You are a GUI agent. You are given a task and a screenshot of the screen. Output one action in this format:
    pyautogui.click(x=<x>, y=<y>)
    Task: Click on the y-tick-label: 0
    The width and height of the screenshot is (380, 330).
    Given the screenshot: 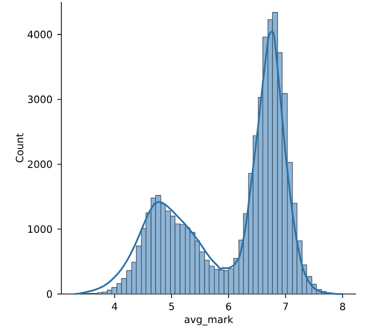 What is the action you would take?
    pyautogui.click(x=49, y=294)
    